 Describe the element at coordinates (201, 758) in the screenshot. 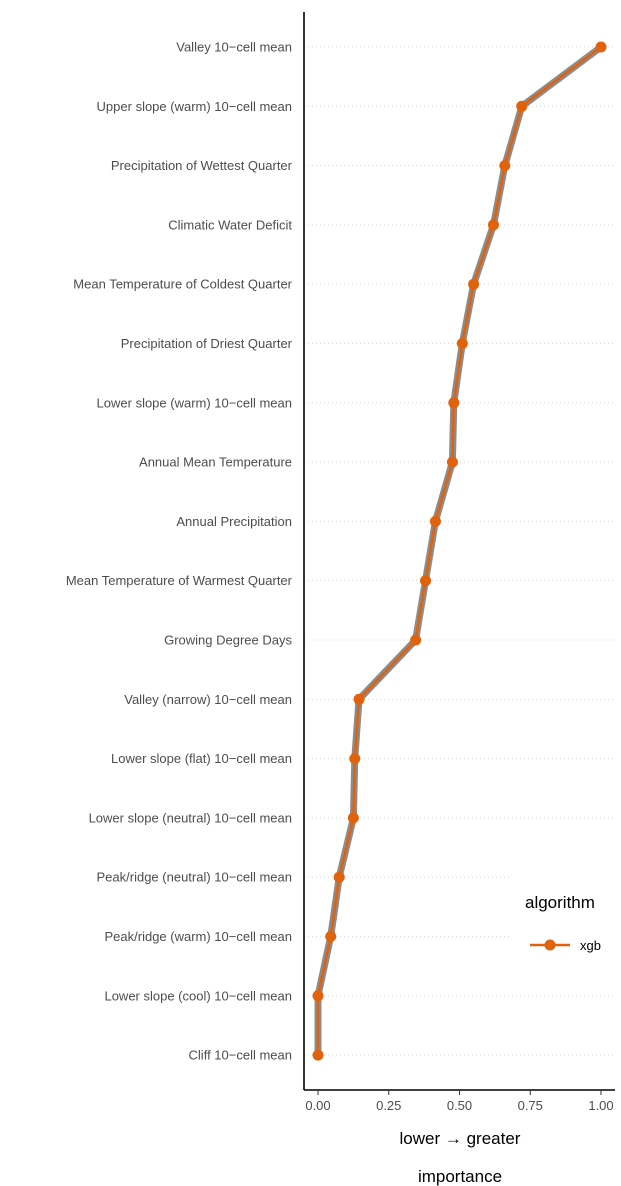

I see `y-tick-label: Lower slope (flat) 10−cell mean` at that location.